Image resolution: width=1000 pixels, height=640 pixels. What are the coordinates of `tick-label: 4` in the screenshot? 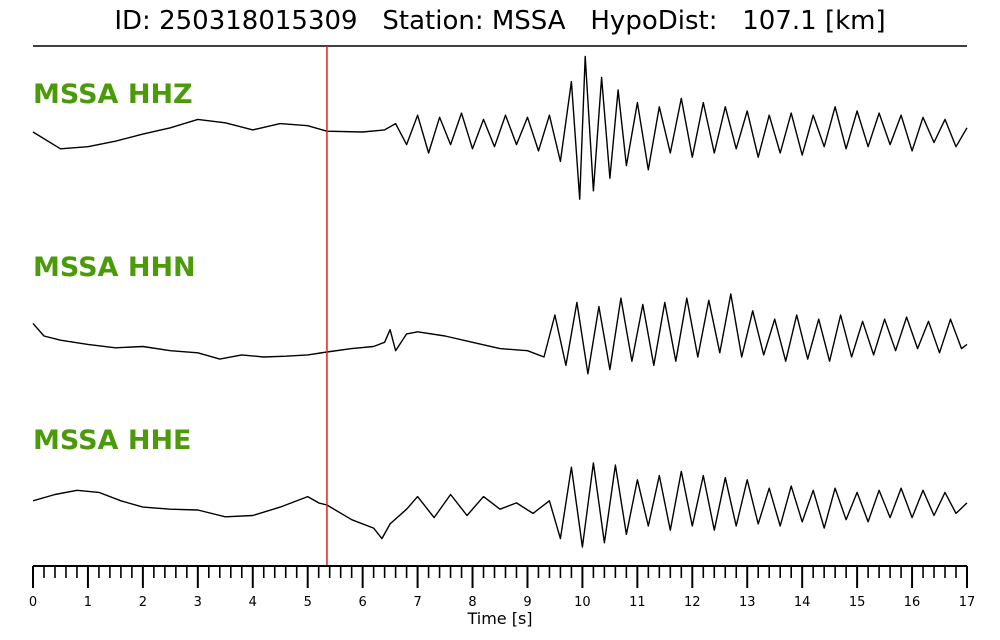 It's located at (253, 602).